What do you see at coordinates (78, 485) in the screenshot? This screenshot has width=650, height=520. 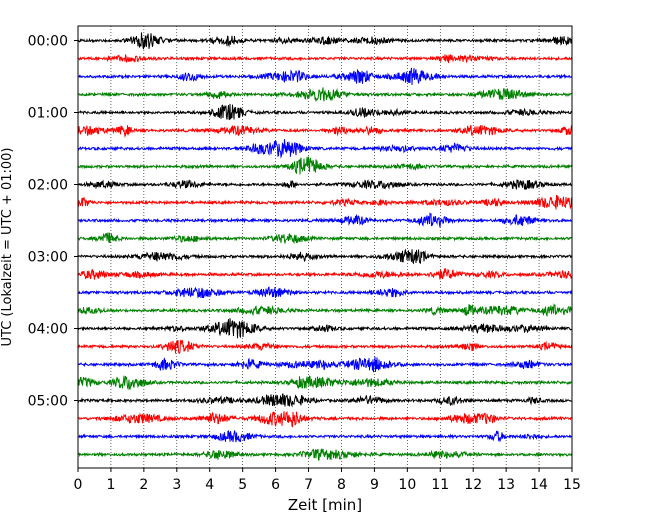 I see `x-tick-label: 0` at bounding box center [78, 485].